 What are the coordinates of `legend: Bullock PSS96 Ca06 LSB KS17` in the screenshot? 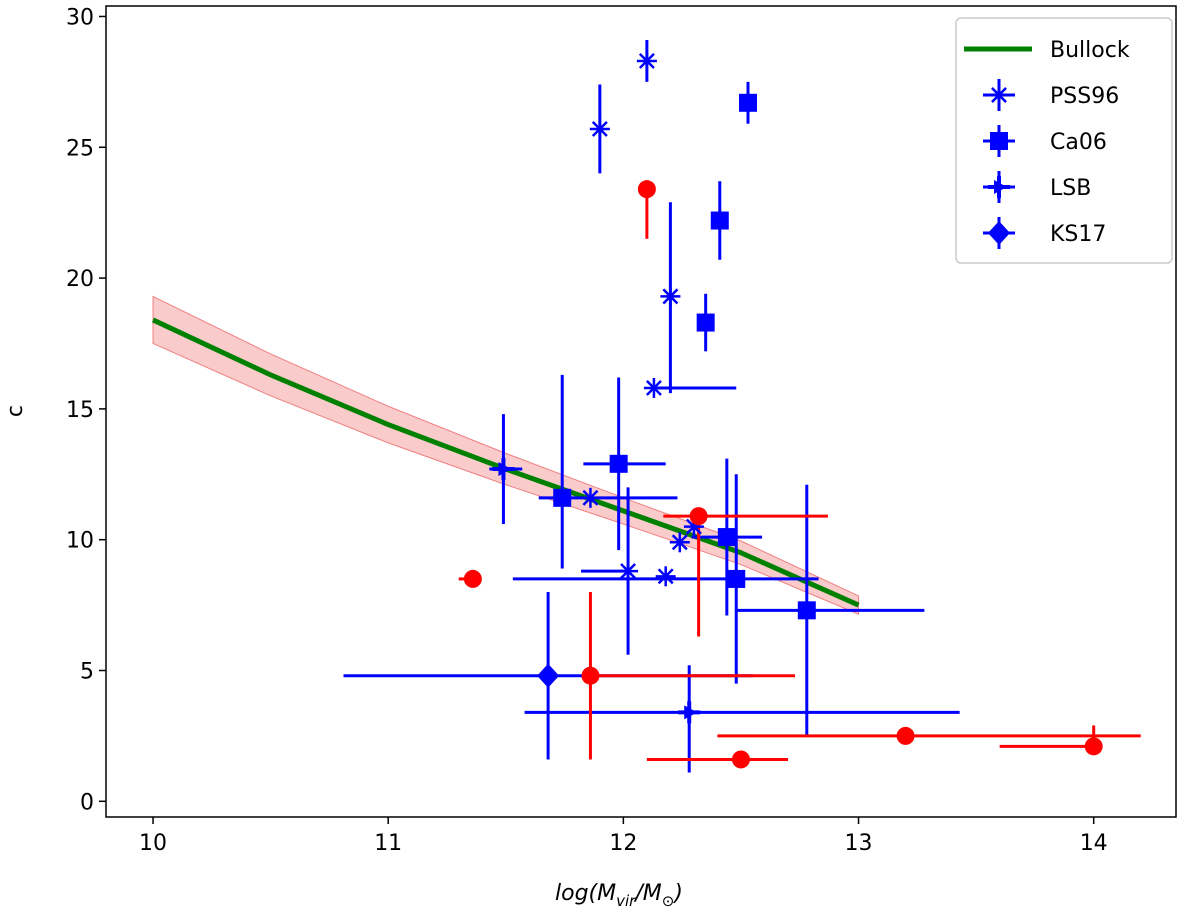 It's located at (1064, 140).